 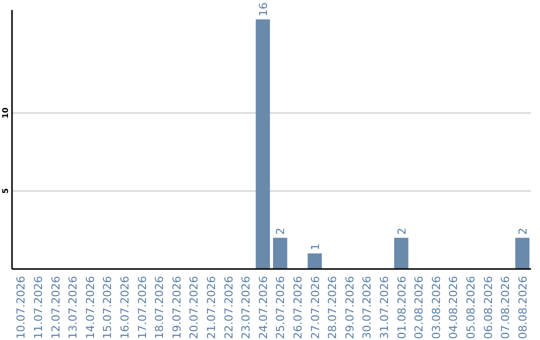 I want to click on x-tick-label: 07.08.2026, so click(x=505, y=307).